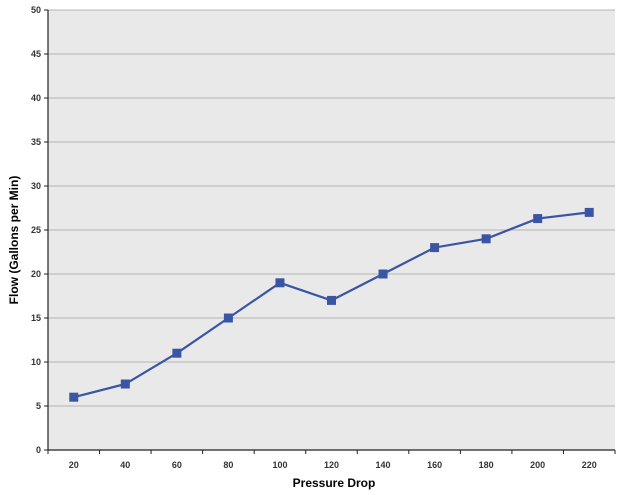 The width and height of the screenshot is (617, 495). What do you see at coordinates (36, 274) in the screenshot?
I see `y-tick-label: 20` at bounding box center [36, 274].